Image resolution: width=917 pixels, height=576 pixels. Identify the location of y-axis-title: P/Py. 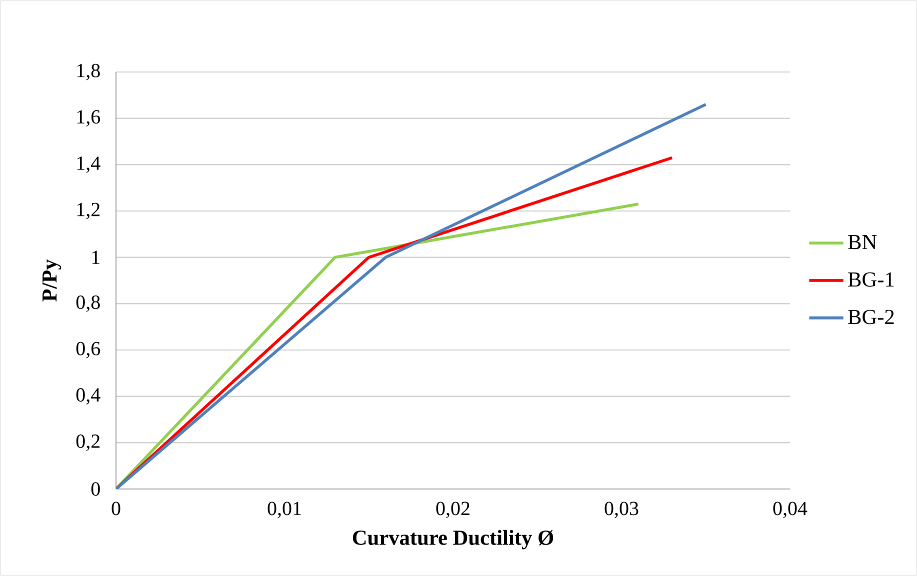
(52, 280).